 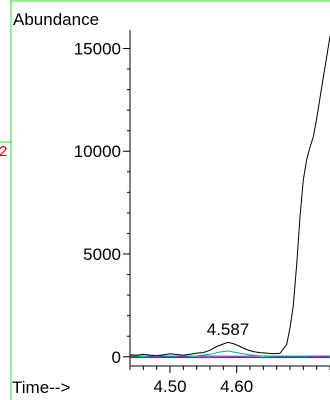 What do you see at coordinates (41, 387) in the screenshot?
I see `x-axis-title: Time-->` at bounding box center [41, 387].